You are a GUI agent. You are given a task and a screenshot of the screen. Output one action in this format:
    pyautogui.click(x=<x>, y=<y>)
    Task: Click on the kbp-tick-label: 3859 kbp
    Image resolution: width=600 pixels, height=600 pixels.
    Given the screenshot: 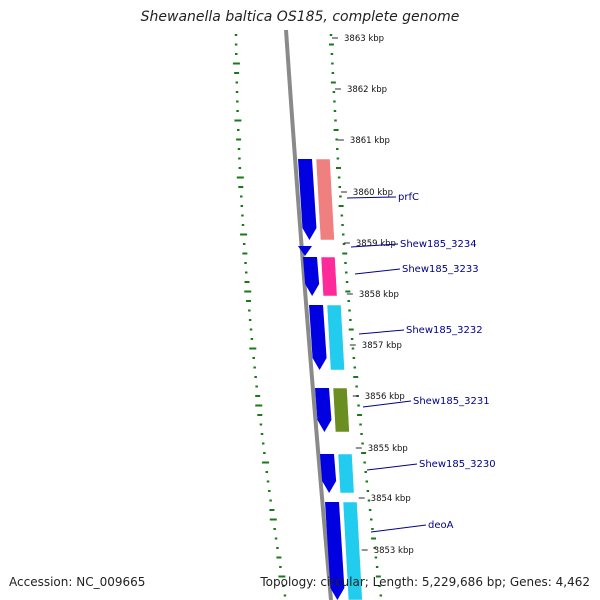 What is the action you would take?
    pyautogui.click(x=376, y=244)
    